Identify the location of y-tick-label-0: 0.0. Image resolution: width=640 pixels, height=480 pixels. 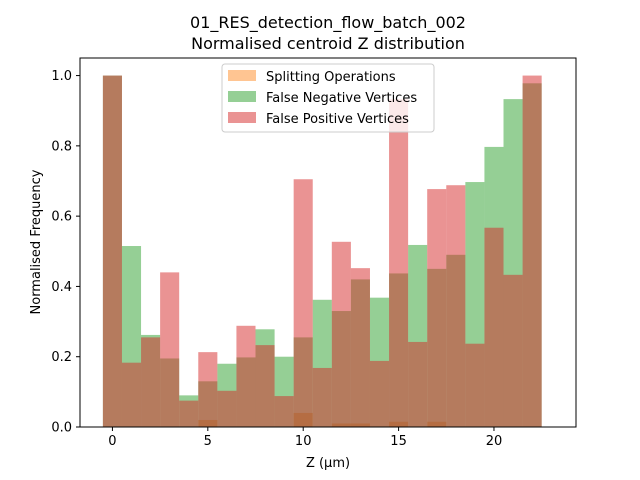
(61, 428).